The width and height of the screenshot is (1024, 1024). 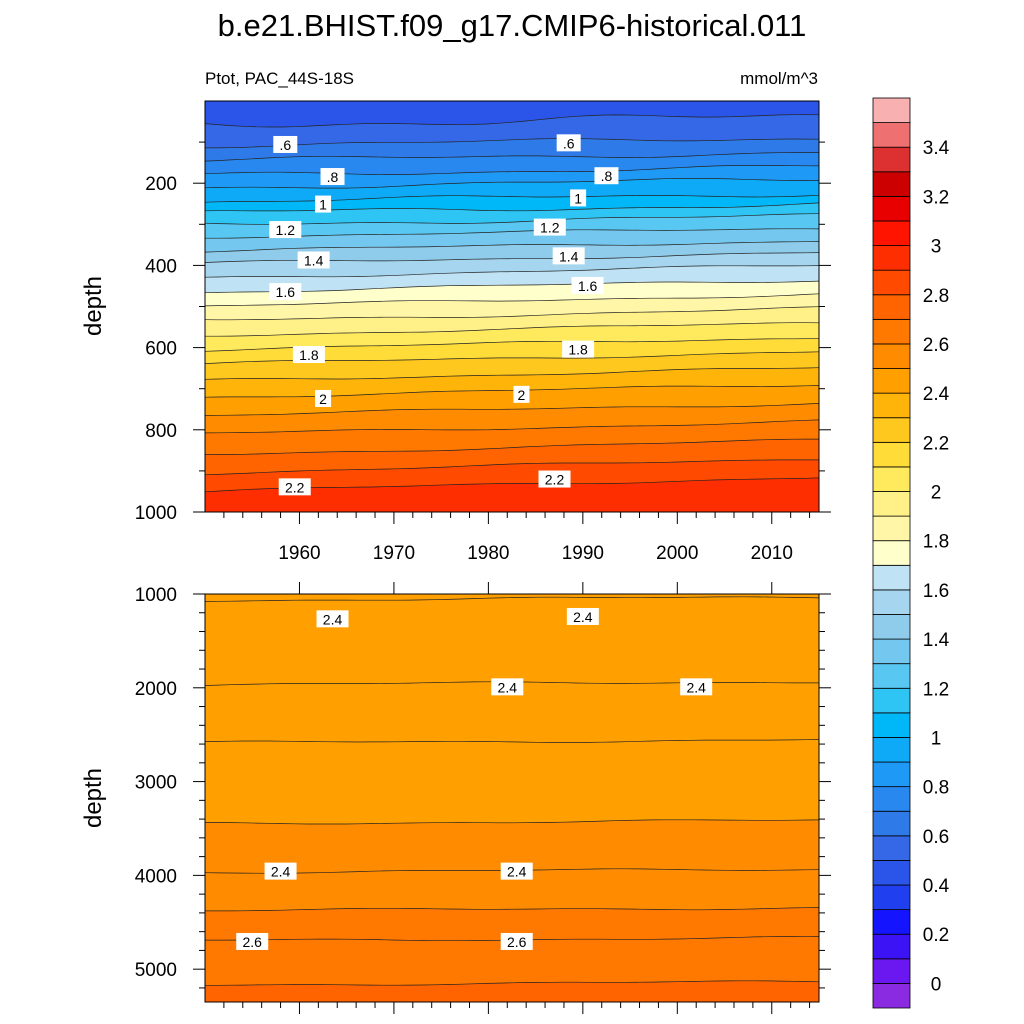 What do you see at coordinates (936, 394) in the screenshot?
I see `colorbar-tick-label: 2.4` at bounding box center [936, 394].